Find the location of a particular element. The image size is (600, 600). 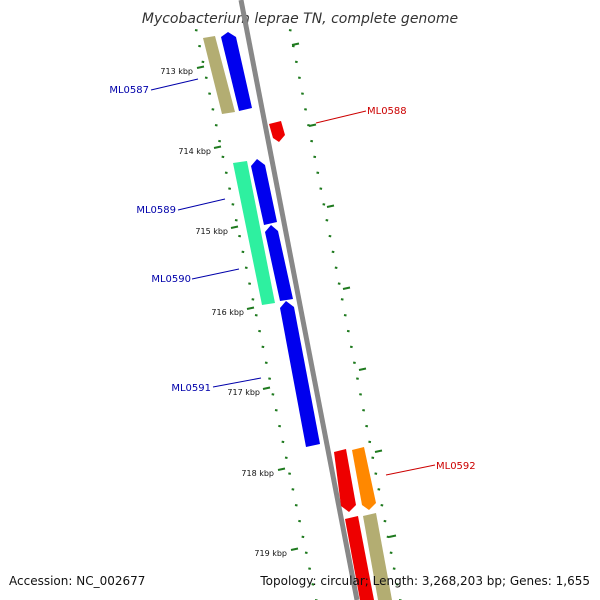

ruler-label-717: 717 kbp is located at coordinates (243, 392).